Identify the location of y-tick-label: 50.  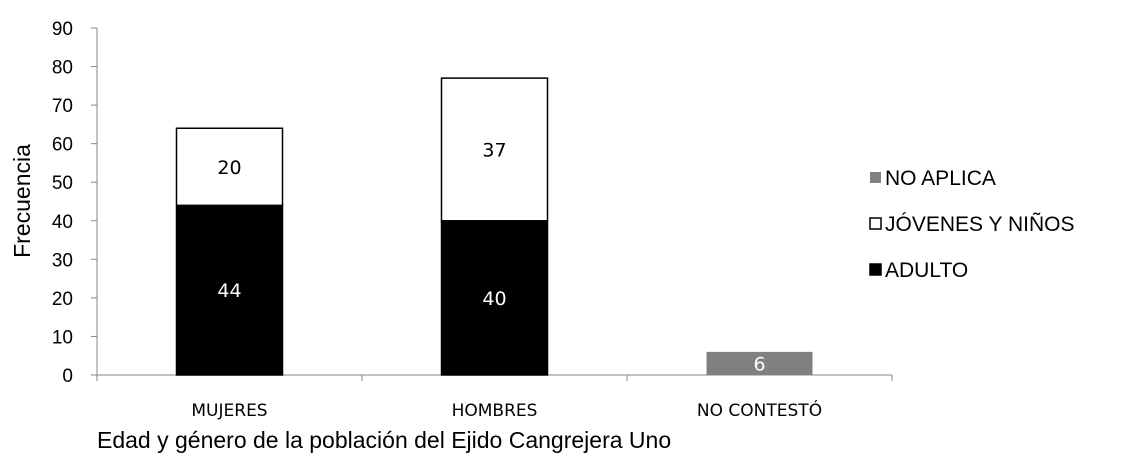
(62, 183).